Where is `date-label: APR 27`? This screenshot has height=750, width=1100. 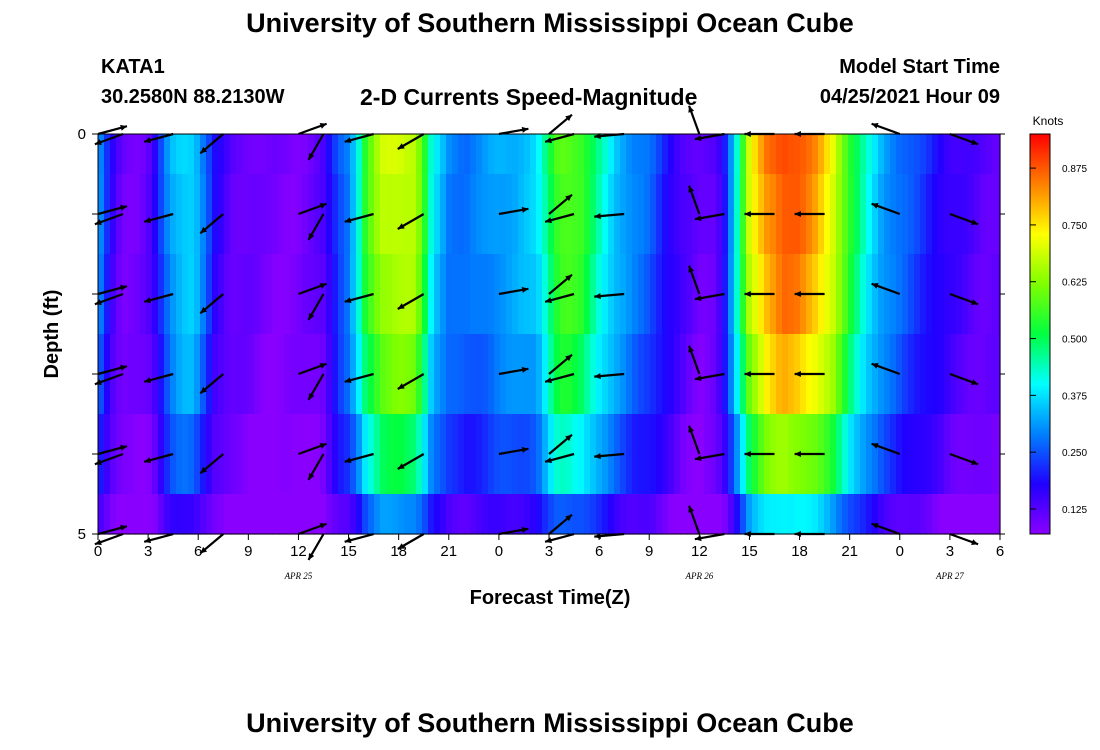
date-label: APR 27 is located at coordinates (949, 576).